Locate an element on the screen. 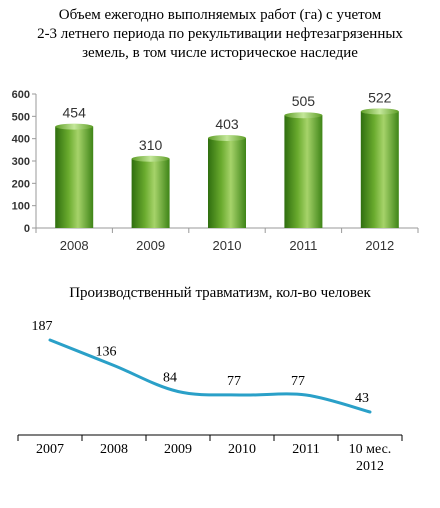  line-value-label: 187 is located at coordinates (42, 326).